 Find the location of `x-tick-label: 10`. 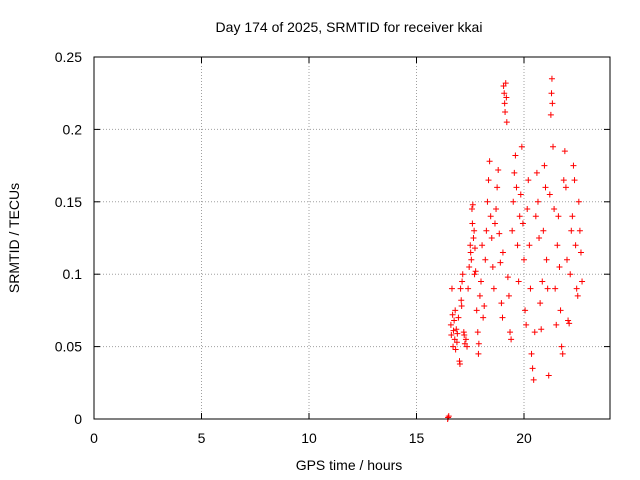

x-tick-label: 10 is located at coordinates (309, 438).